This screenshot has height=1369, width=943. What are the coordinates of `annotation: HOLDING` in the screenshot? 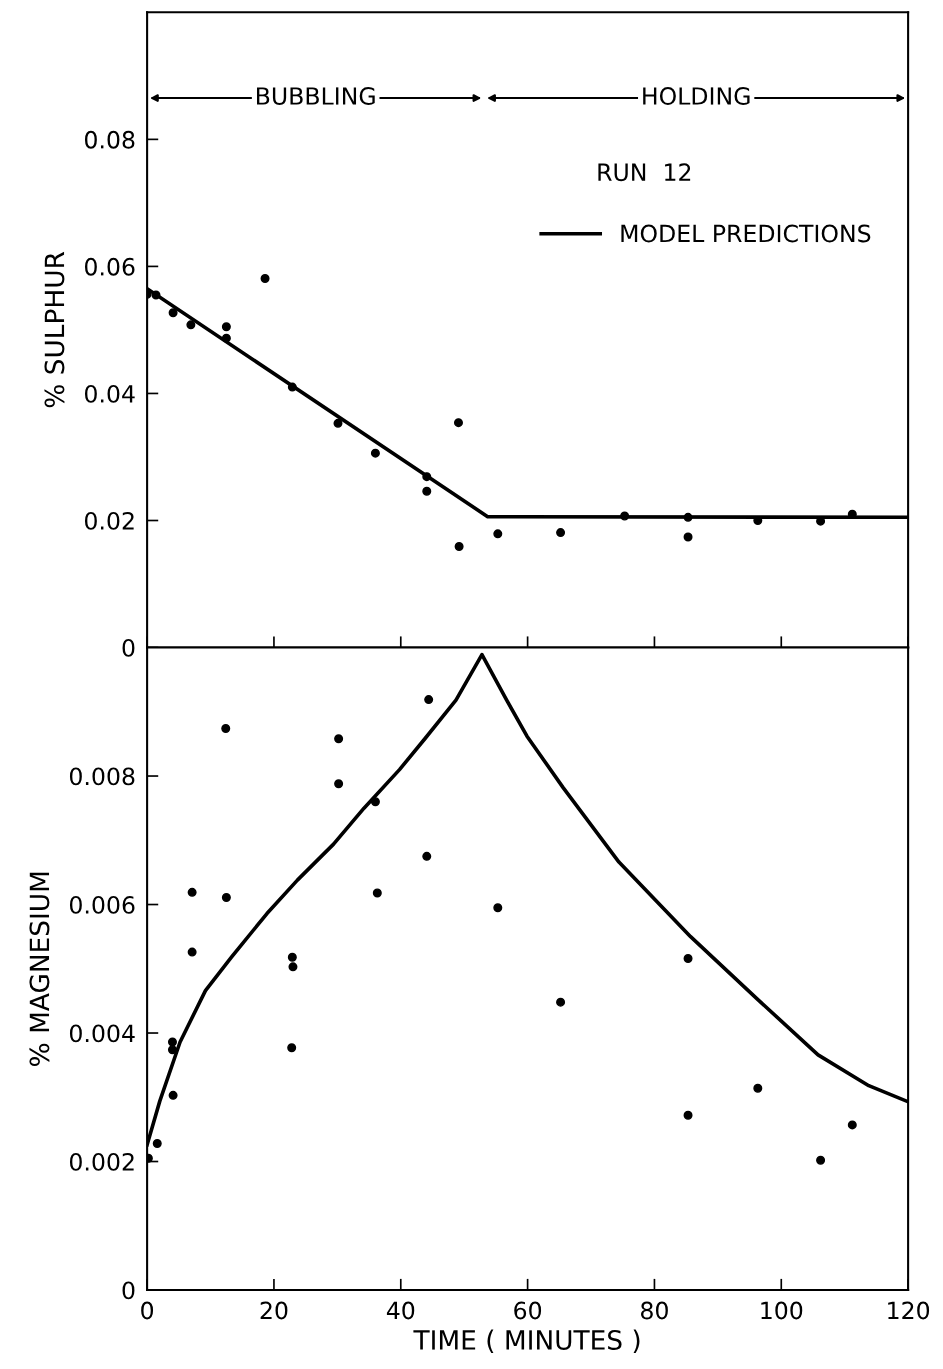 It's located at (696, 96).